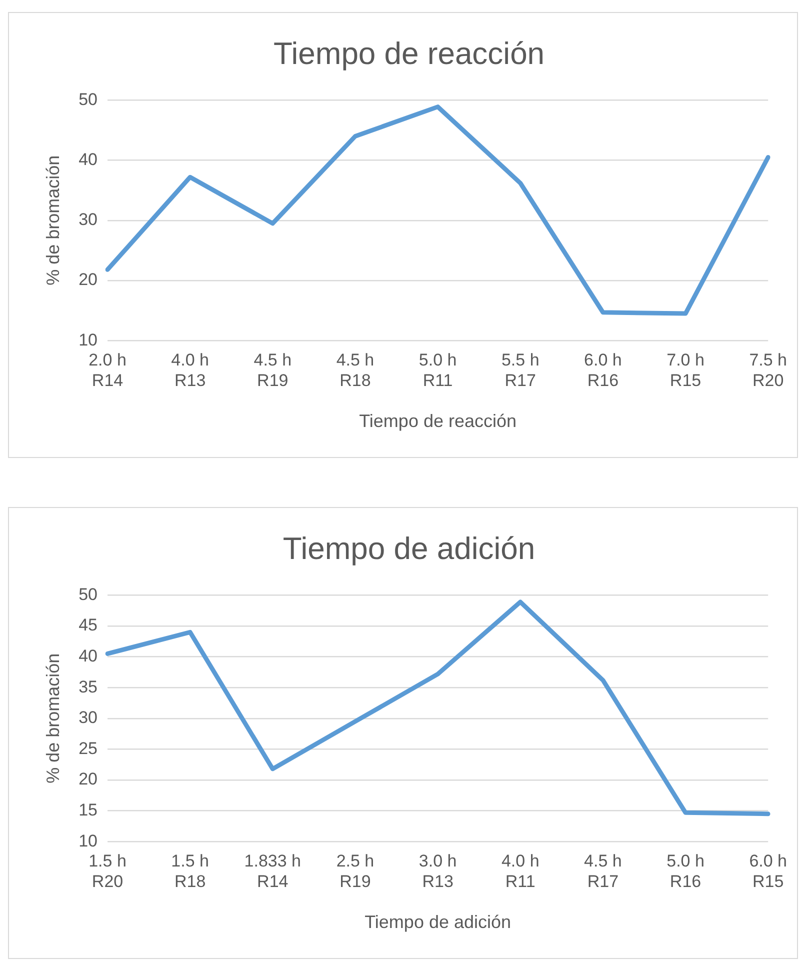 The height and width of the screenshot is (960, 806). I want to click on x-tick-label: 4.0 h R13, so click(190, 370).